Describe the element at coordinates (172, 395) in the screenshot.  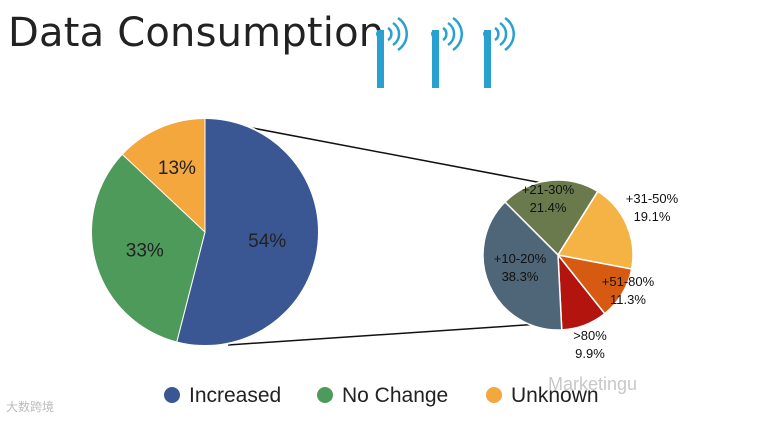
I see `legend-marker-increased` at that location.